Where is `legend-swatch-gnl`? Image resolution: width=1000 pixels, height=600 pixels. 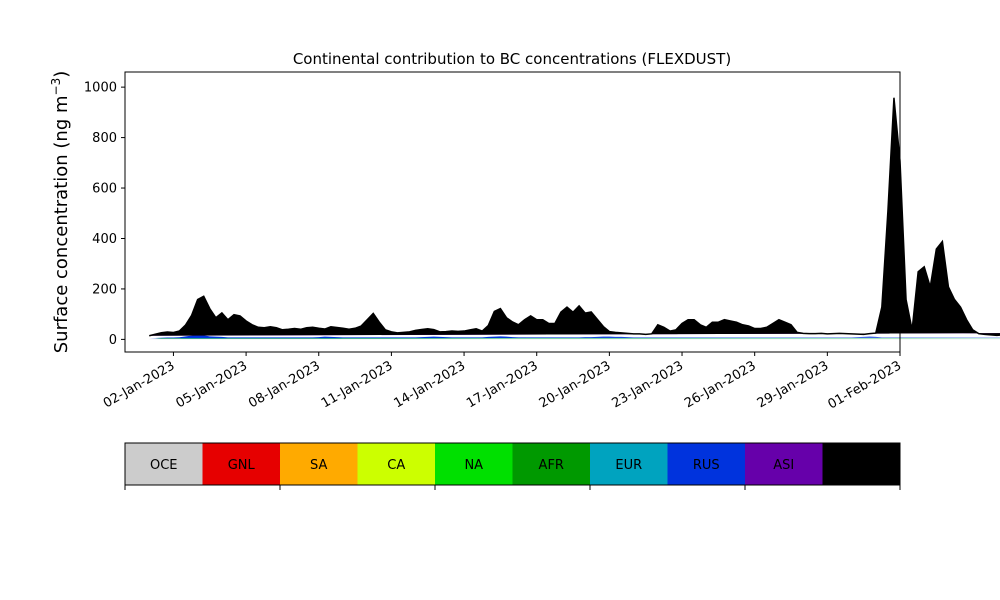
legend-swatch-gnl is located at coordinates (241, 464).